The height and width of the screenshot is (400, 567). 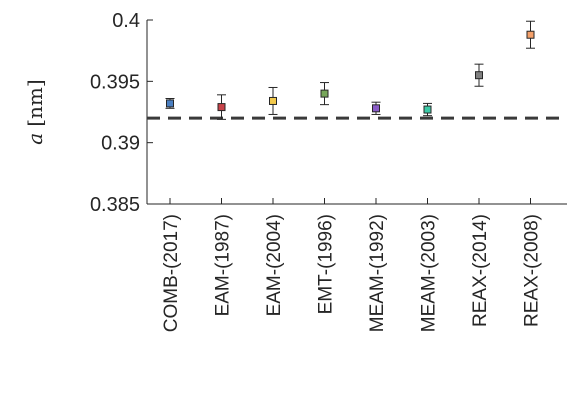 I want to click on x-tick-label: EAM-(2004), so click(x=274, y=265).